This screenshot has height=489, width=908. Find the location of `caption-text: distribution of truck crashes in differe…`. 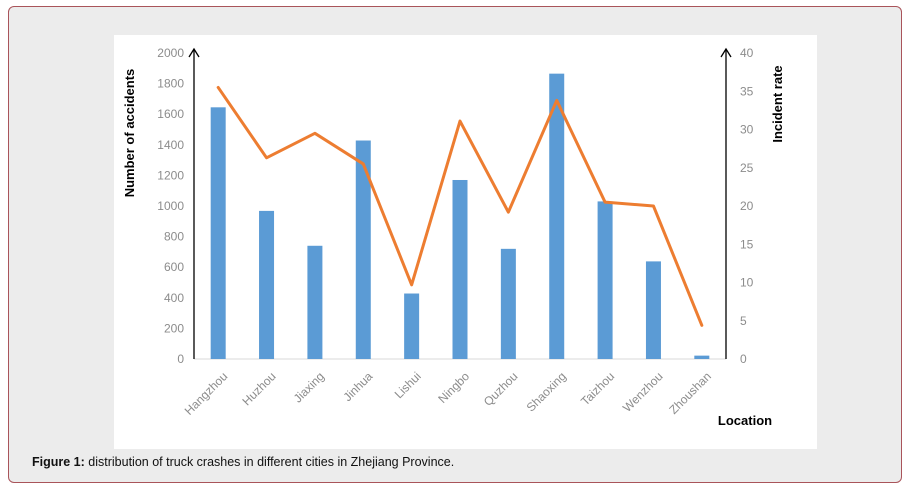

caption-text: distribution of truck crashes in differe… is located at coordinates (271, 462).